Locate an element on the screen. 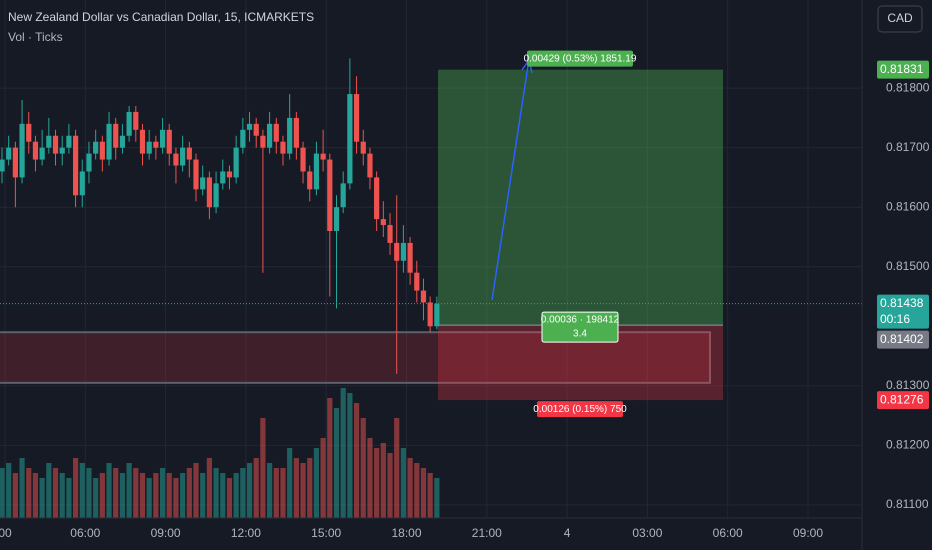 Image resolution: width=932 pixels, height=550 pixels. target-price-box is located at coordinates (903, 69).